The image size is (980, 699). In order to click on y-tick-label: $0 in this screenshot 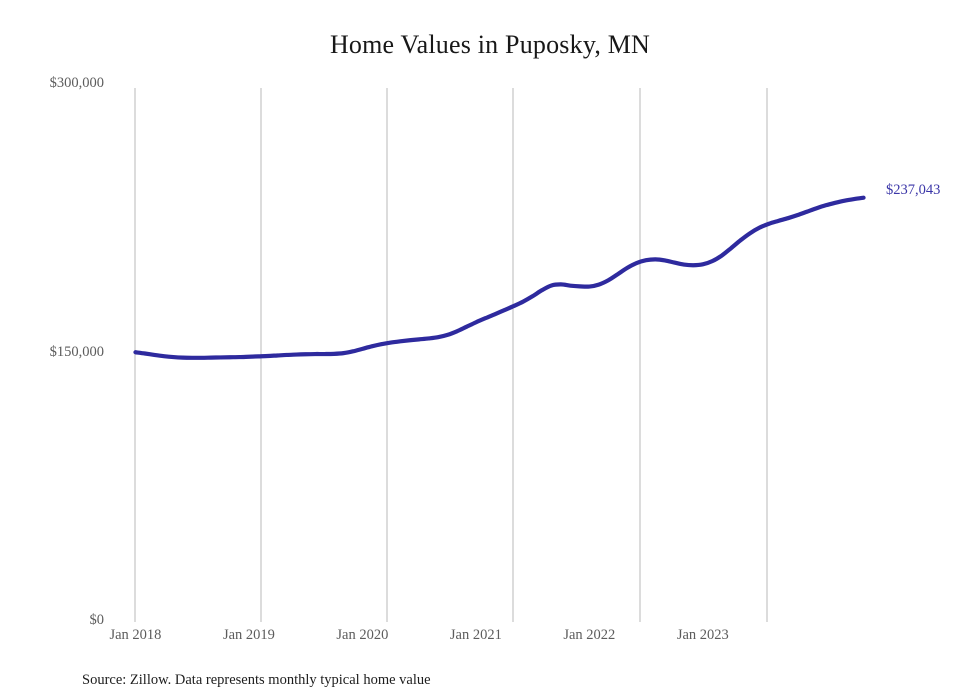, I will do `click(97, 620)`.